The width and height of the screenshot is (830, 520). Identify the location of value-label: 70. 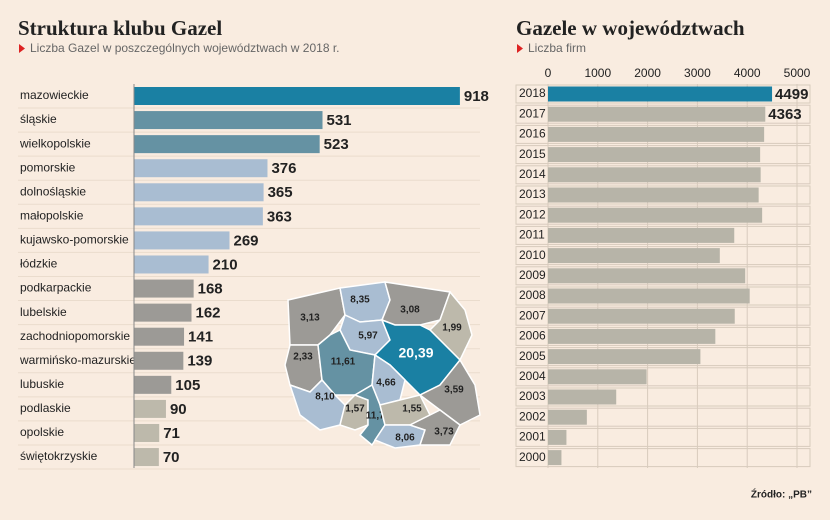
(171, 457).